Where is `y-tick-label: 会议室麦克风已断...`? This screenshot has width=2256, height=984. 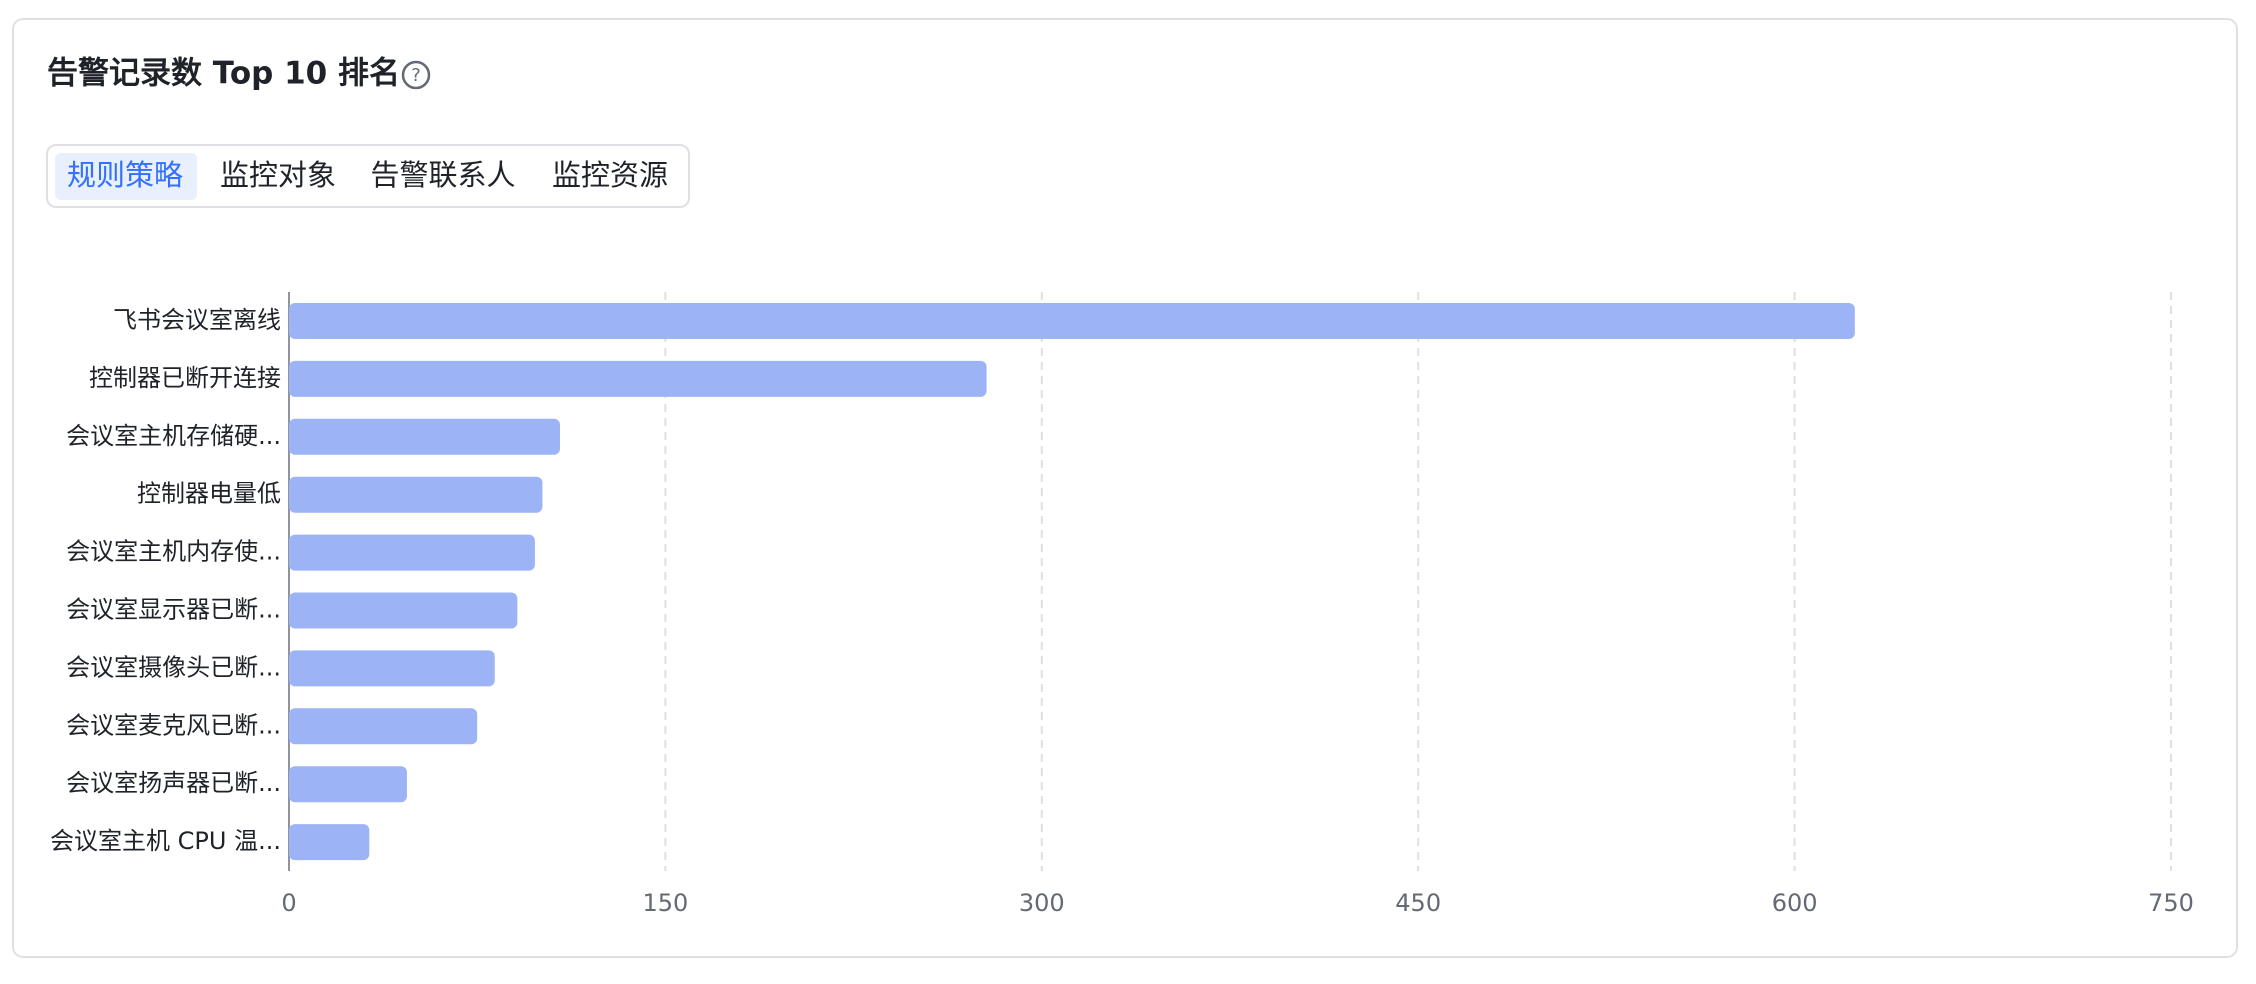
y-tick-label: 会议室麦克风已断... is located at coordinates (173, 725).